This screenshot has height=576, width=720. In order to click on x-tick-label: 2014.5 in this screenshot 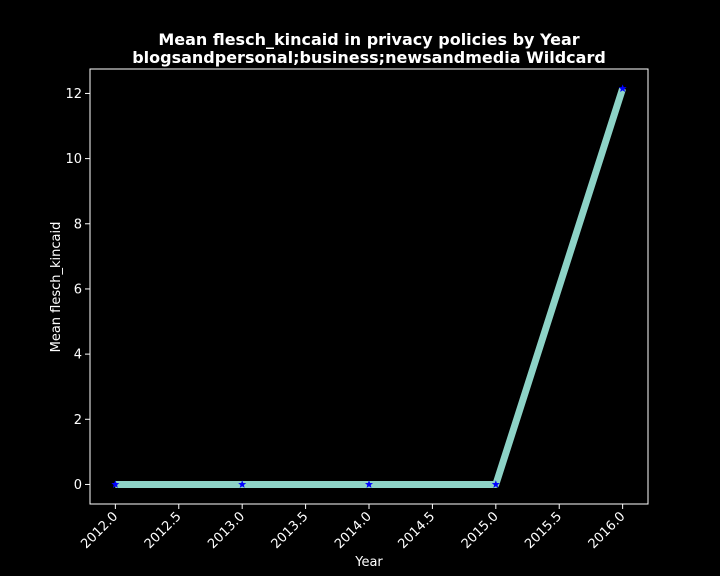, I will do `click(416, 530)`.